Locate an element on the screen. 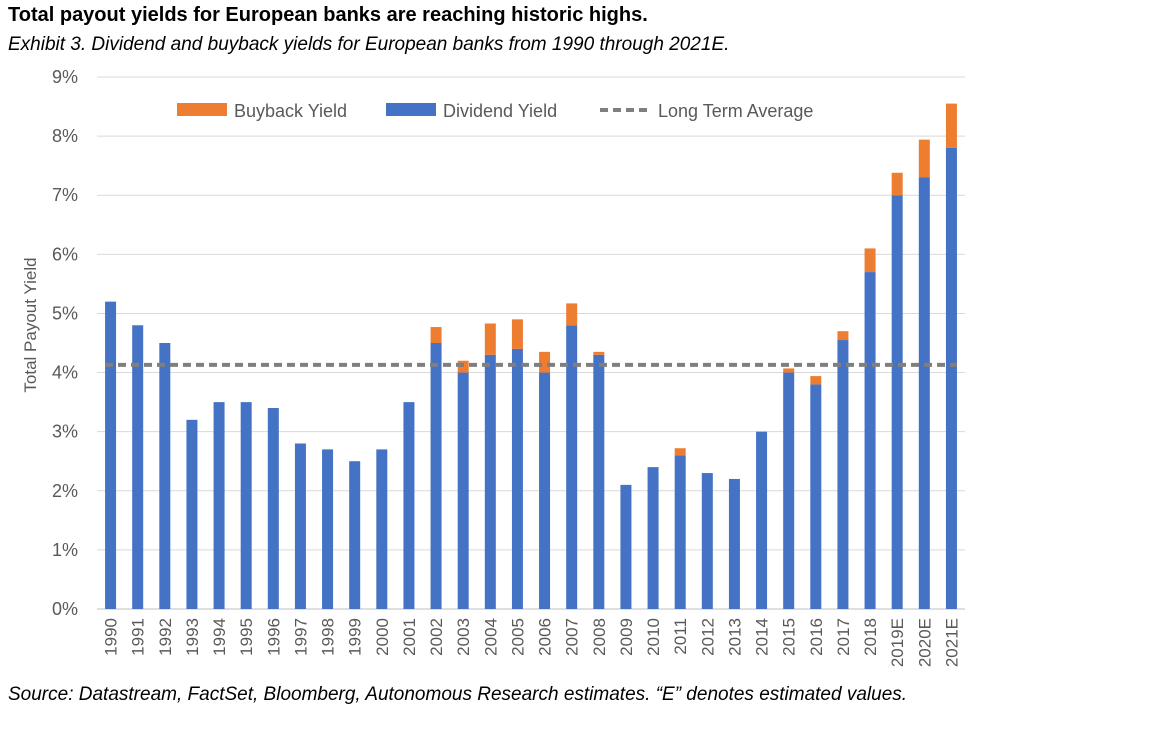  x-tick-label: 2002 is located at coordinates (436, 637).